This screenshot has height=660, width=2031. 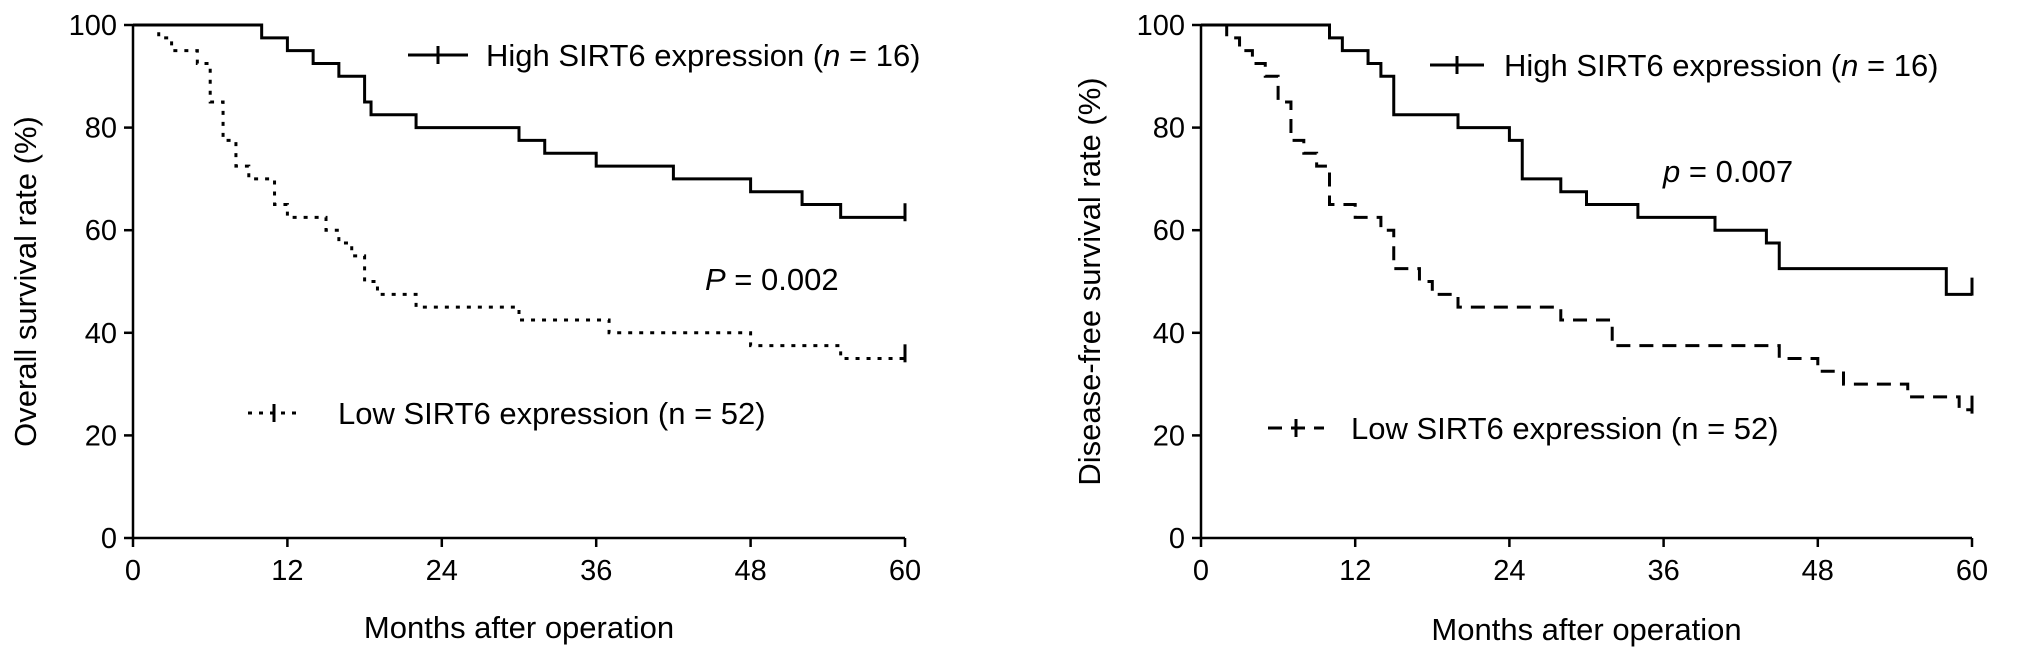 I want to click on y-axis-title: Disease-free survival rate (%), so click(x=1089, y=281).